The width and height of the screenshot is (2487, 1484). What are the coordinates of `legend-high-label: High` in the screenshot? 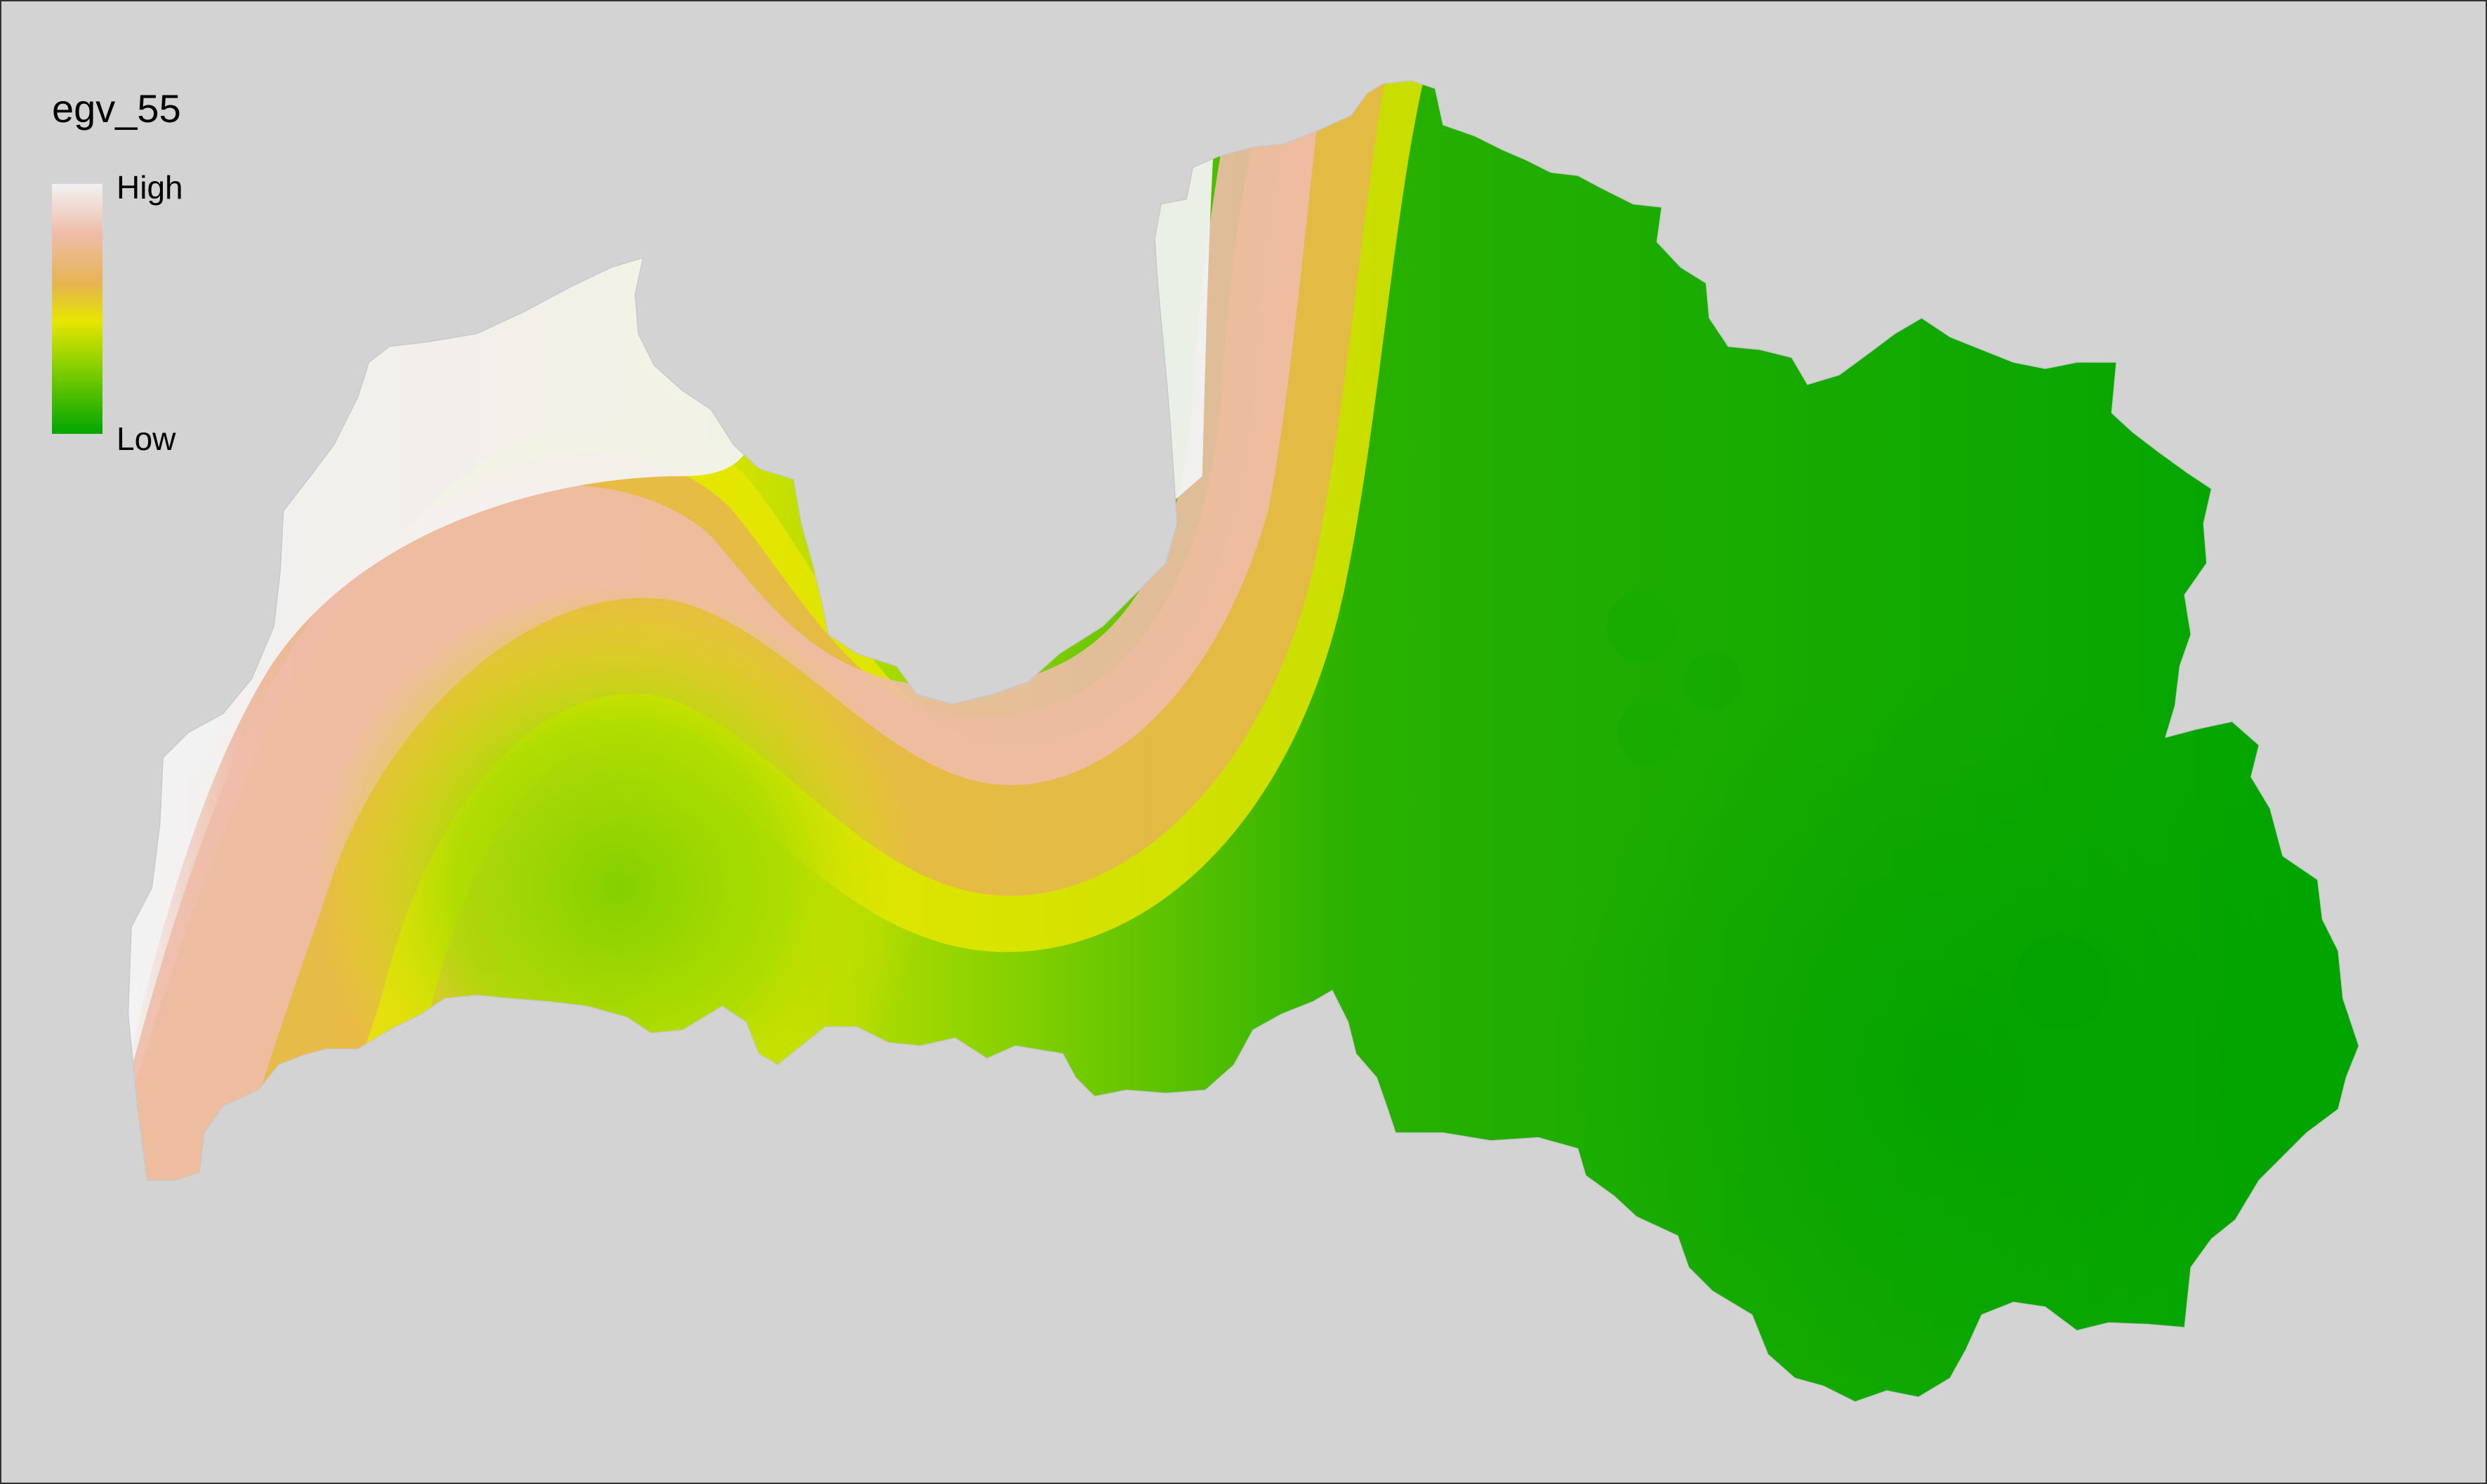 It's located at (150, 187).